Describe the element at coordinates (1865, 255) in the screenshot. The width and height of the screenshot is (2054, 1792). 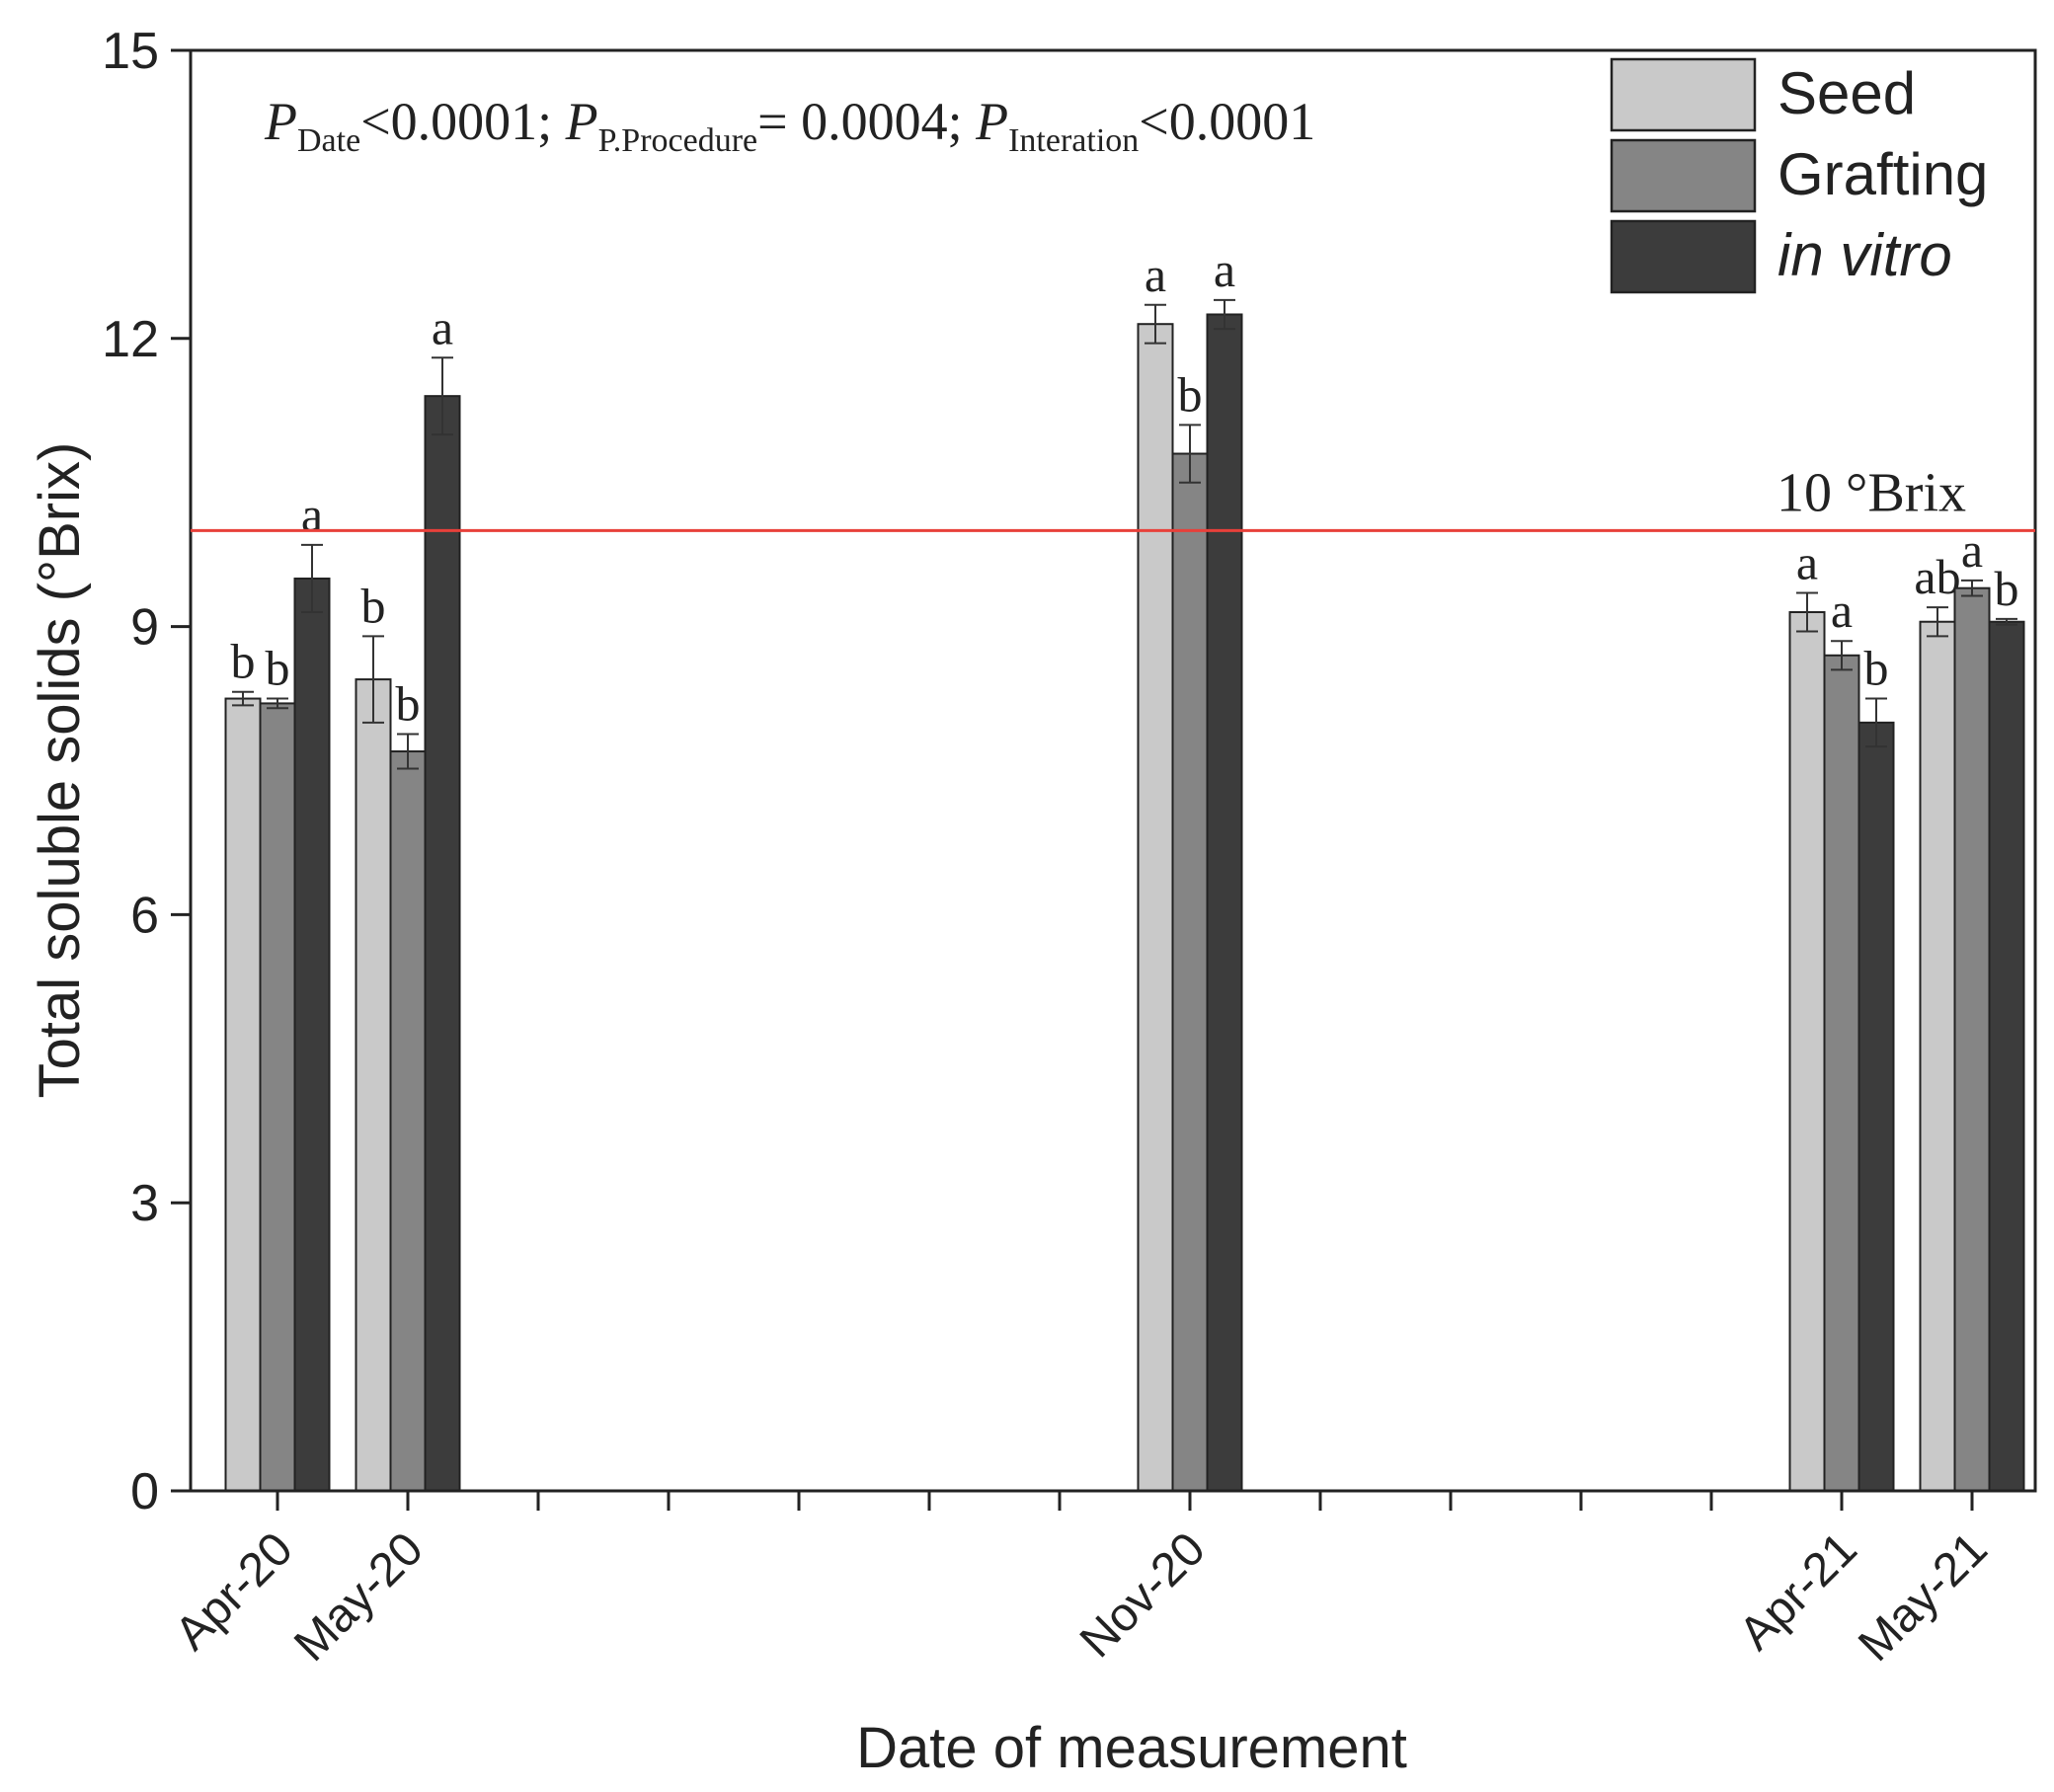
I see `legend-label: in vitro` at that location.